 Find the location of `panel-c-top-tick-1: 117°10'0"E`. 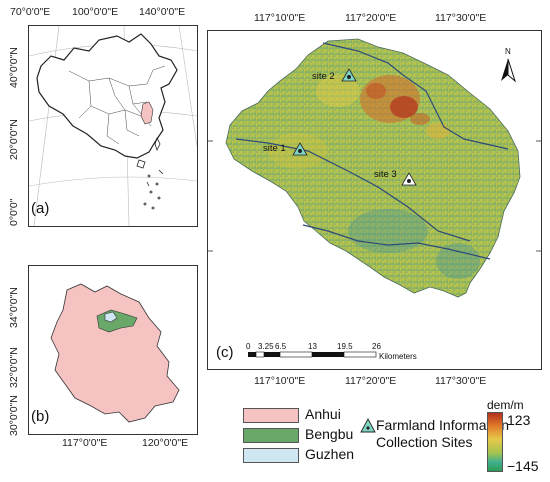

panel-c-top-tick-1: 117°10'0"E is located at coordinates (280, 18).